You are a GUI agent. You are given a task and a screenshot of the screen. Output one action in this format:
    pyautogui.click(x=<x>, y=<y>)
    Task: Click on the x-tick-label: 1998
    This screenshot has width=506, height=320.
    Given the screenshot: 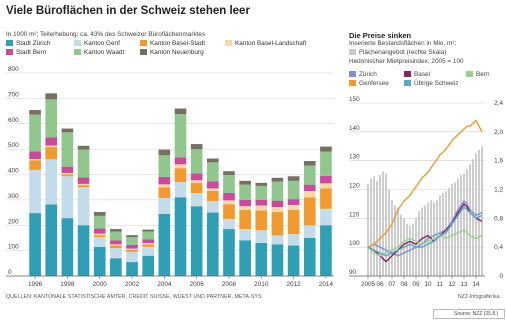 What is the action you would take?
    pyautogui.click(x=67, y=284)
    